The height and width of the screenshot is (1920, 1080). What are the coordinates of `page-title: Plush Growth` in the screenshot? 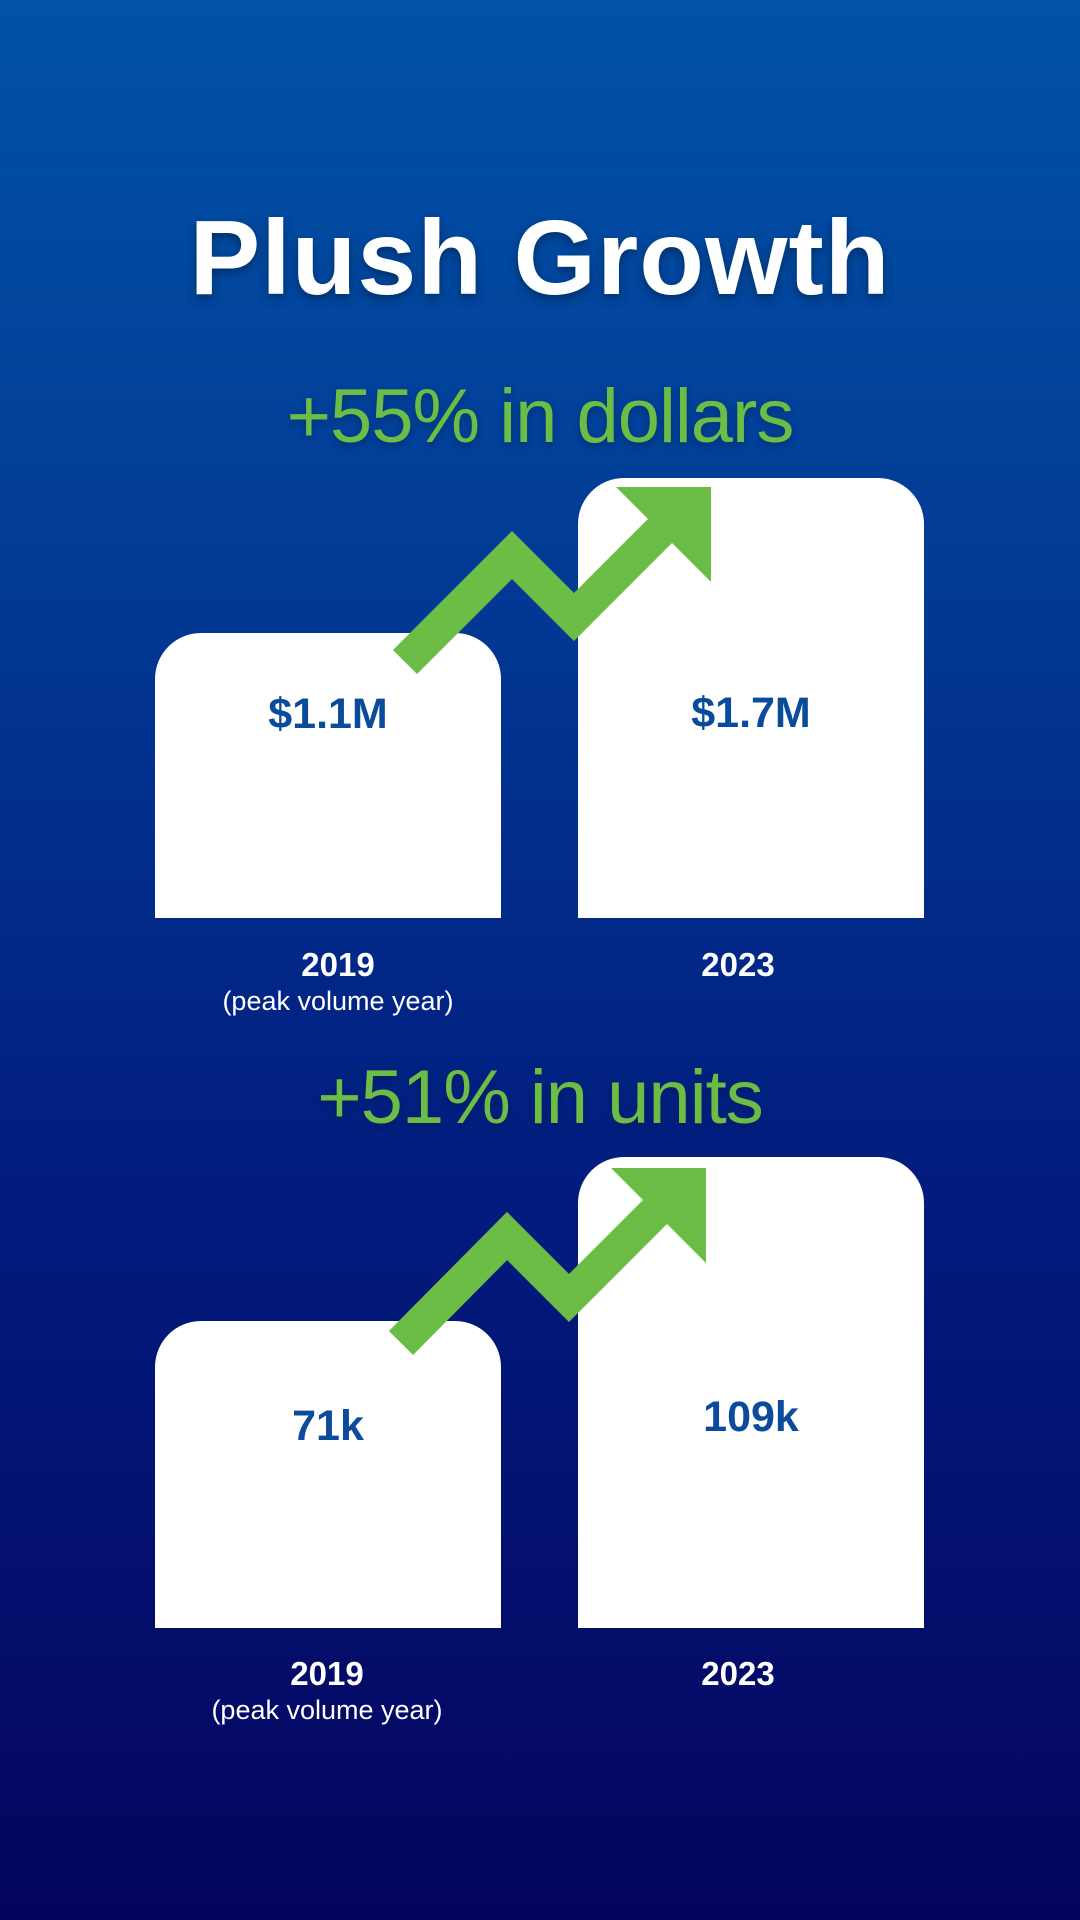 It's located at (540, 258).